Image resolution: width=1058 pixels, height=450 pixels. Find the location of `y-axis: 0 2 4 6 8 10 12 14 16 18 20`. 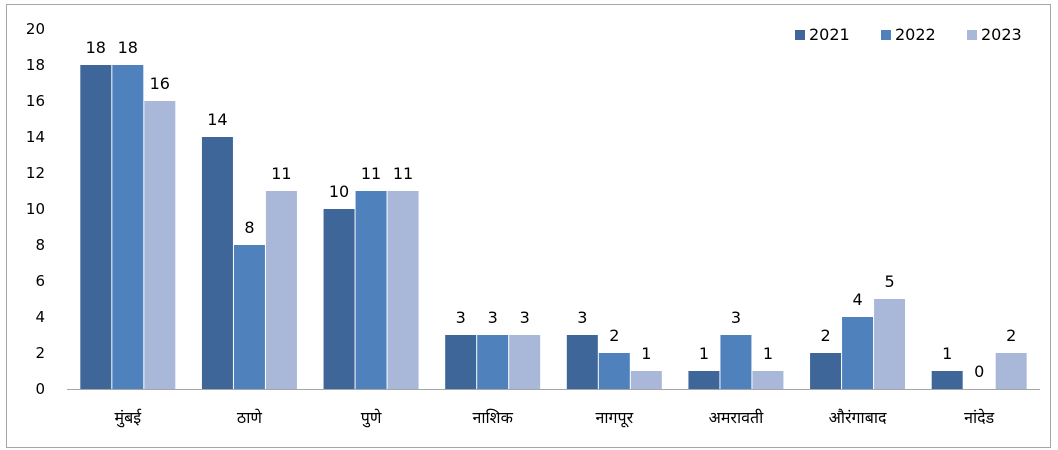

y-axis: 0 2 4 6 8 10 12 14 16 18 20 is located at coordinates (35, 209).